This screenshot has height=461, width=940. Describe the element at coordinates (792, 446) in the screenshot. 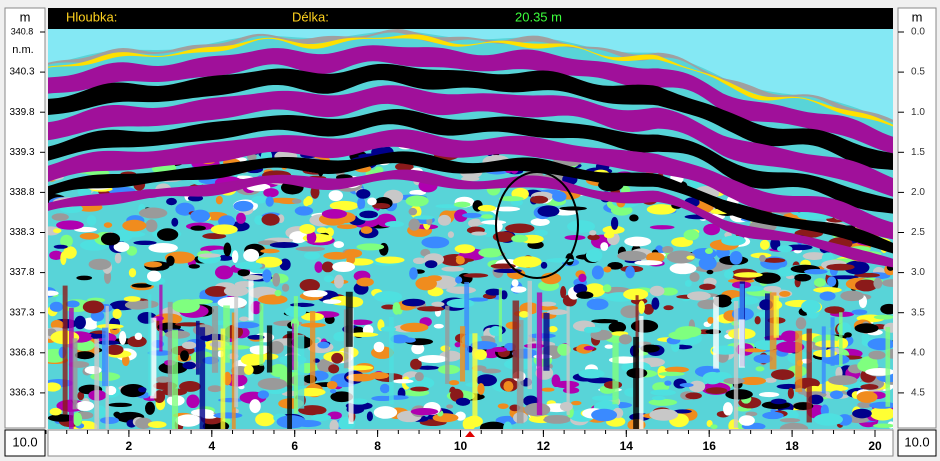

I see `bottom-tick-label: 18` at that location.